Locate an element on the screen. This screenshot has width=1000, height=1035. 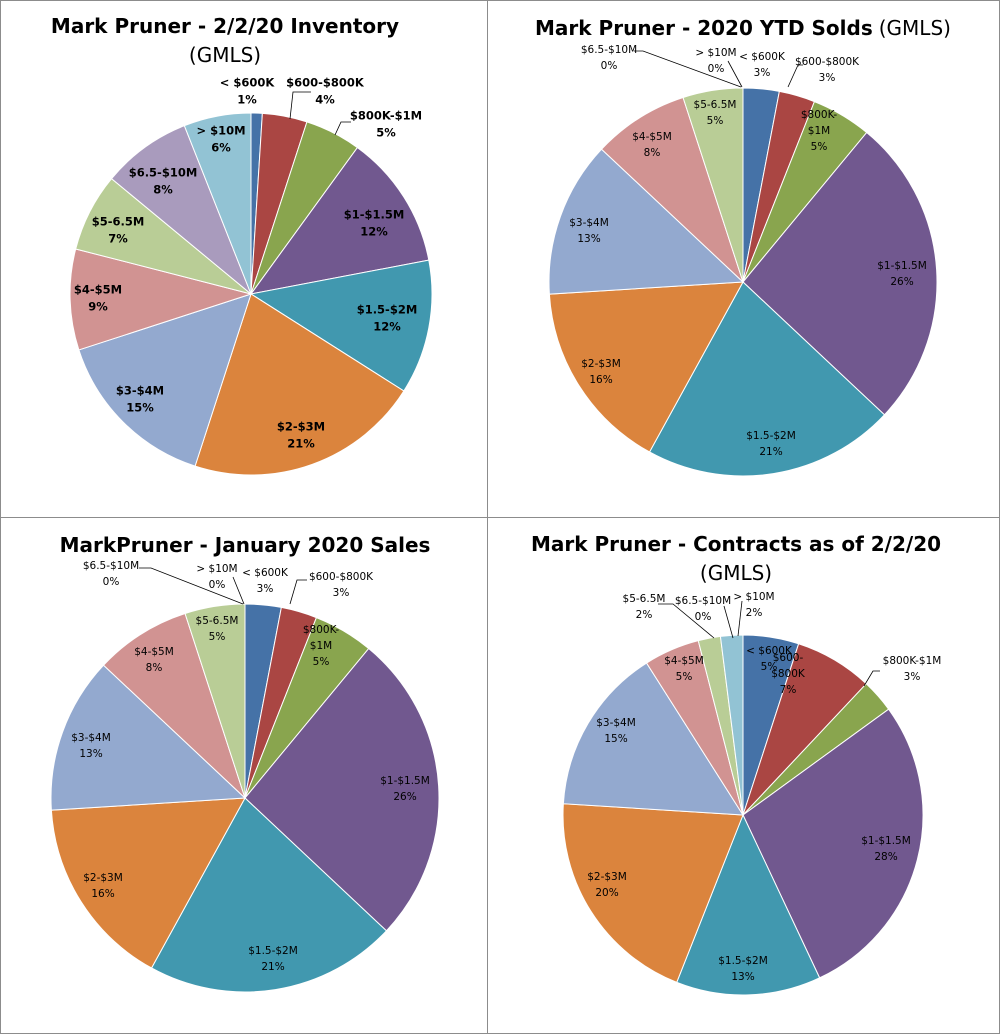
chart-title: MarkPruner - January 2020 Sales is located at coordinates (245, 545).